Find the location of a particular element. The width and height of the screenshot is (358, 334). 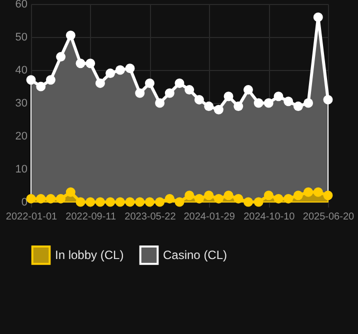

y-tick-label: 0 is located at coordinates (24, 202).